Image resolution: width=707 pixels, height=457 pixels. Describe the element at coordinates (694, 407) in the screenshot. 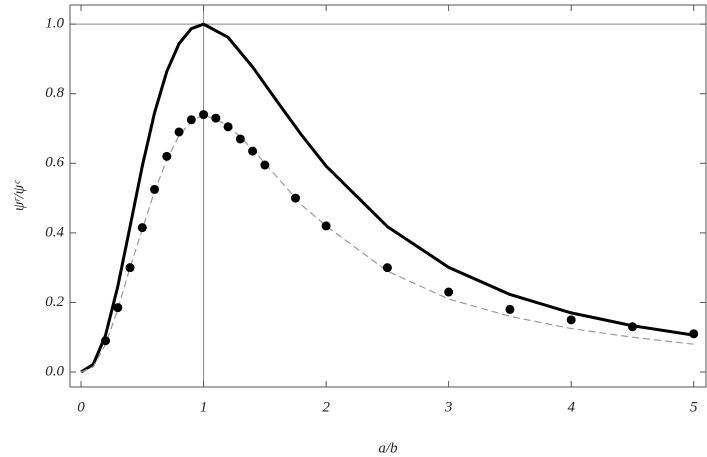

I see `x-tick-label: 5` at that location.